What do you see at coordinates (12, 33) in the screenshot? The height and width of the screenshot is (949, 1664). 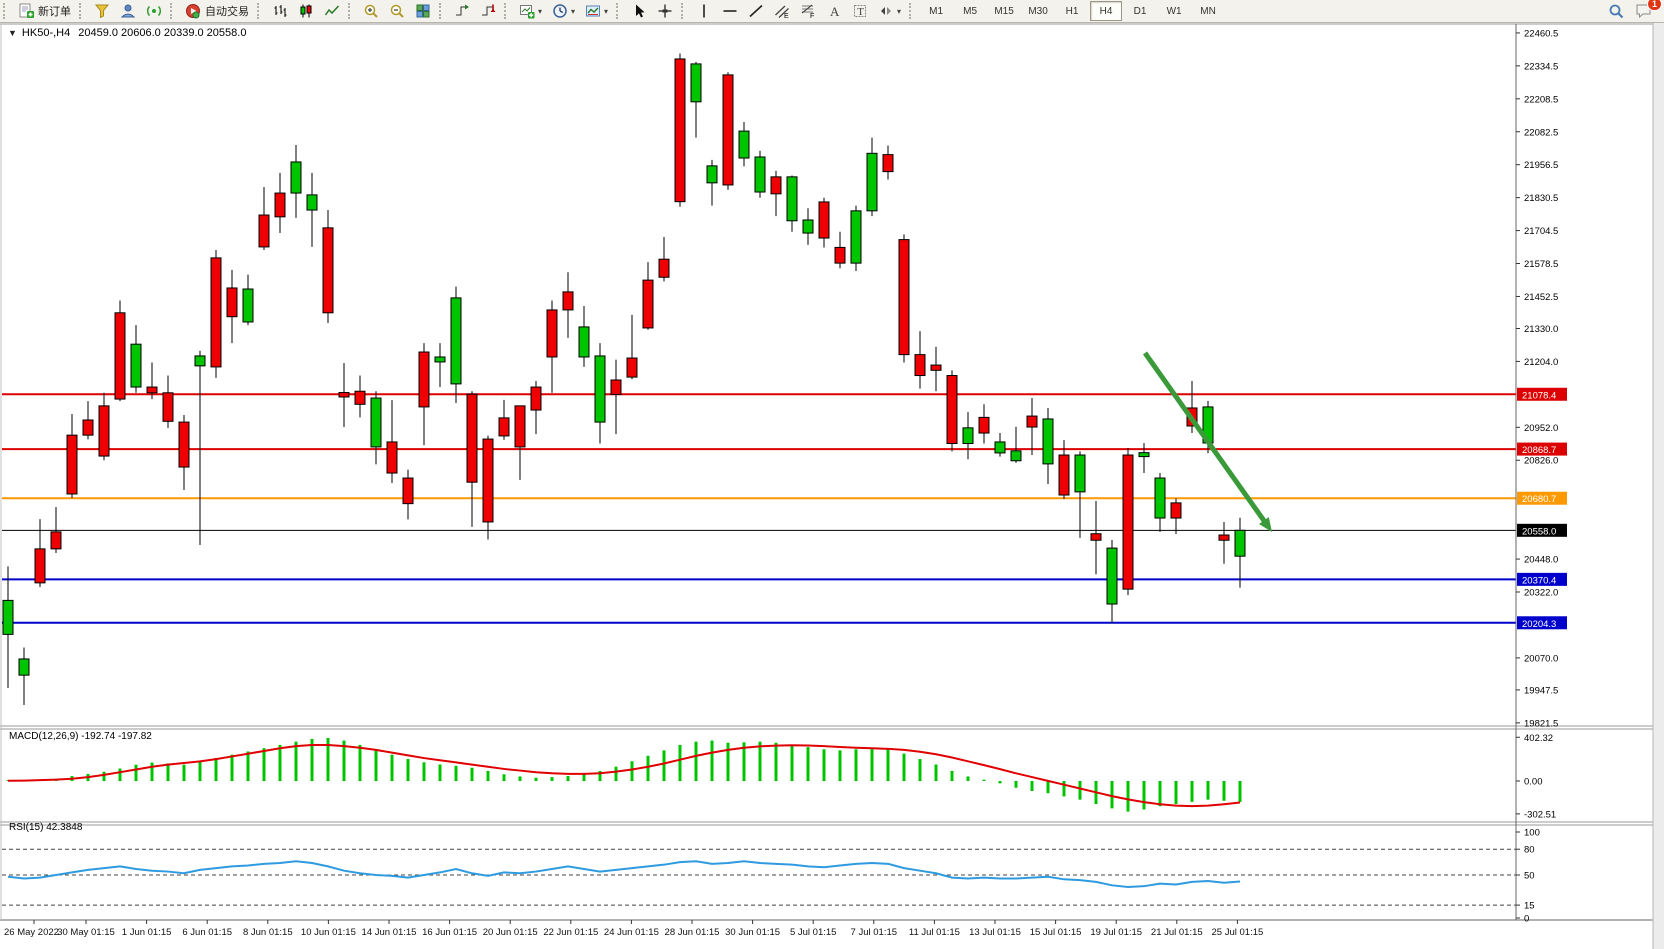 I see `chart-dropdown-icon: ▼` at bounding box center [12, 33].